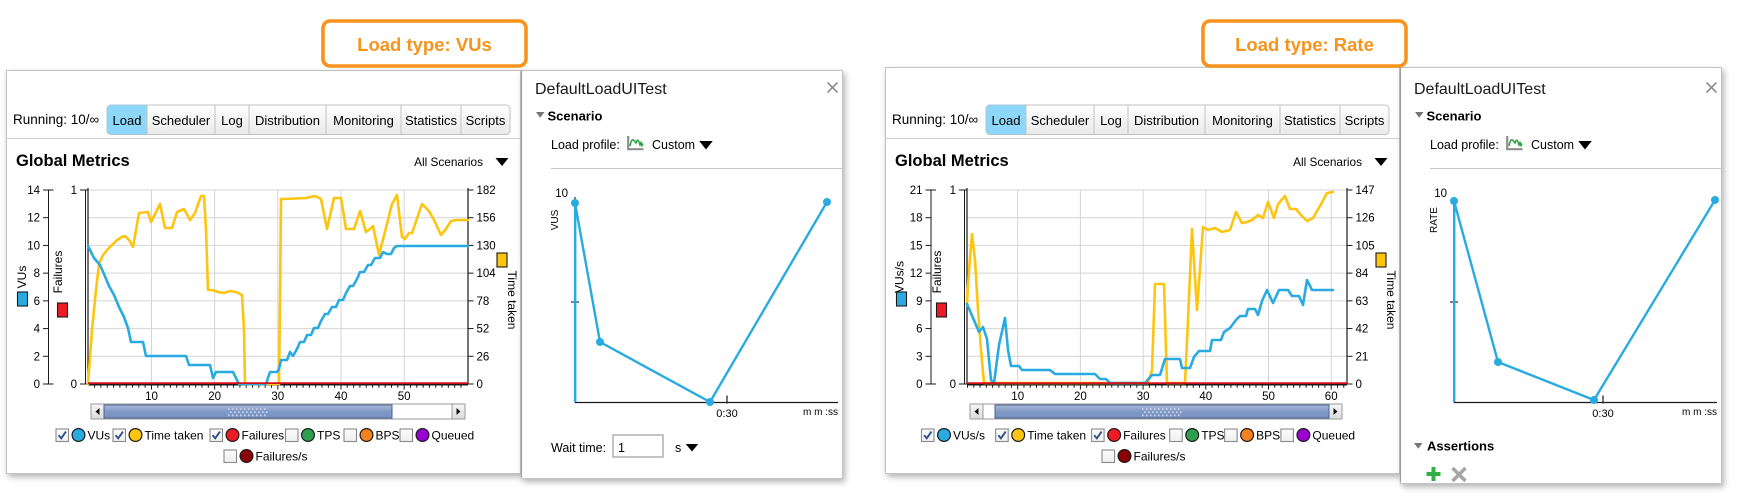  What do you see at coordinates (487, 274) in the screenshot?
I see `svg-text: 104` at bounding box center [487, 274].